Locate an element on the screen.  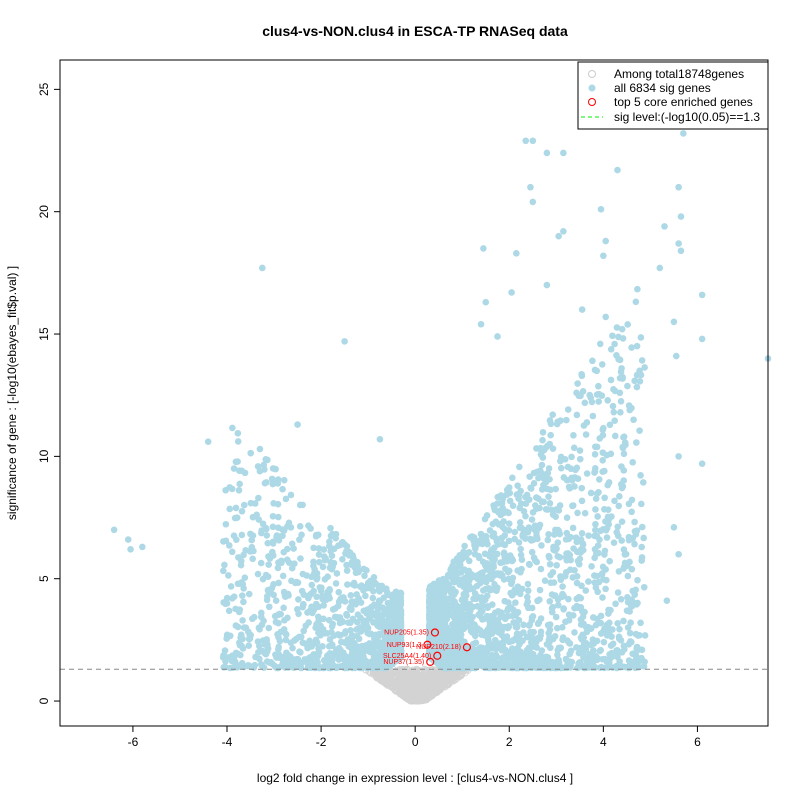
core-gene-label: NUP210(2.18) is located at coordinates (438, 647).